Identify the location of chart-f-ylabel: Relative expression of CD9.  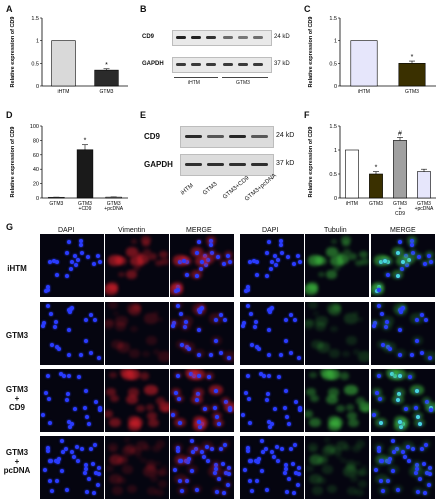
(311, 162).